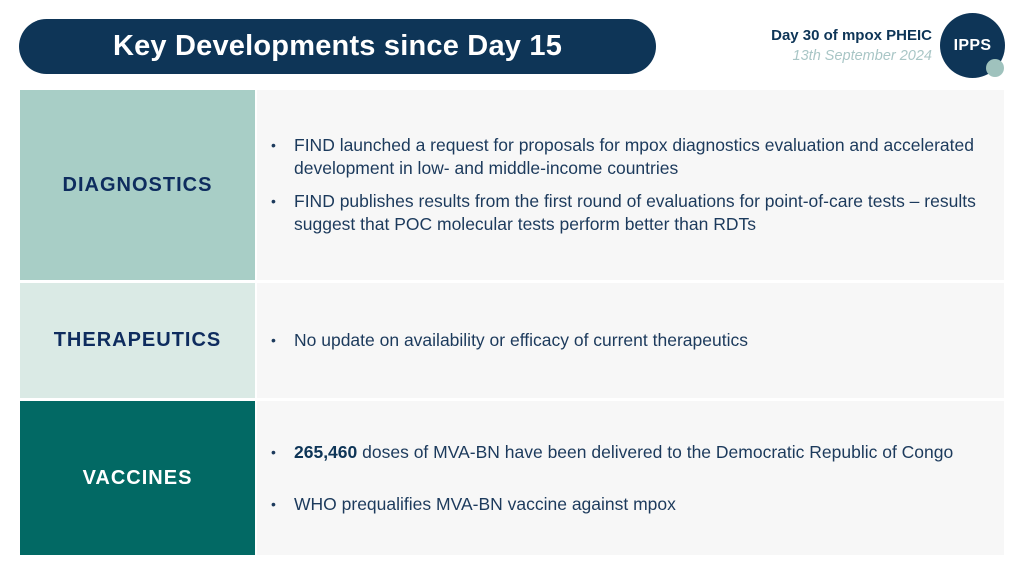 This screenshot has height=576, width=1024. I want to click on date-label: 13th September 2024, so click(862, 56).